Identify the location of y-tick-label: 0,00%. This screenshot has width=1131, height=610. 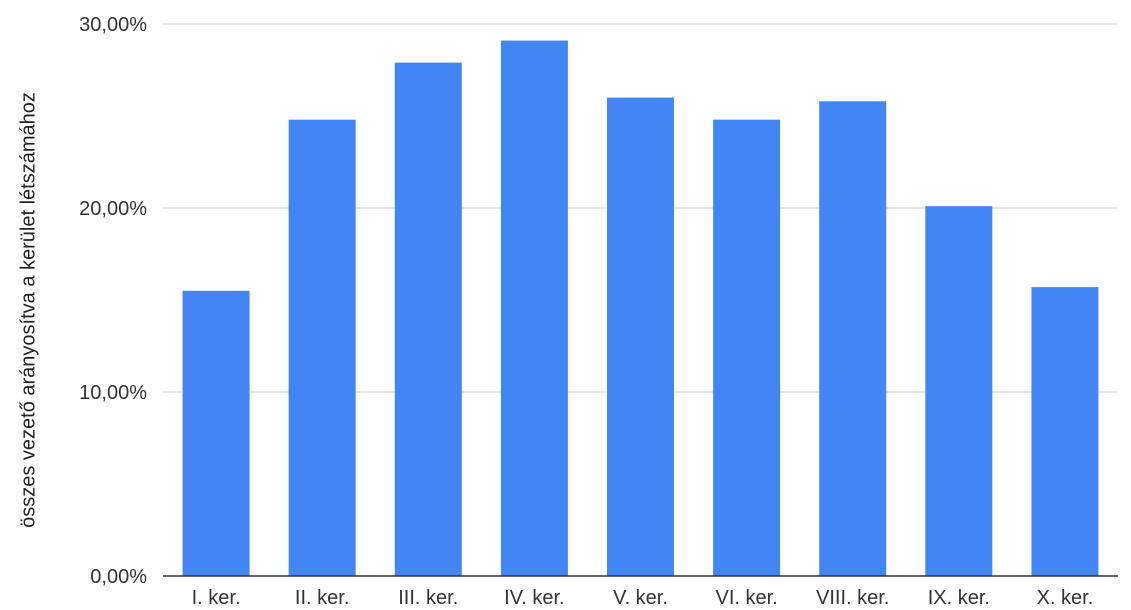
(118, 577).